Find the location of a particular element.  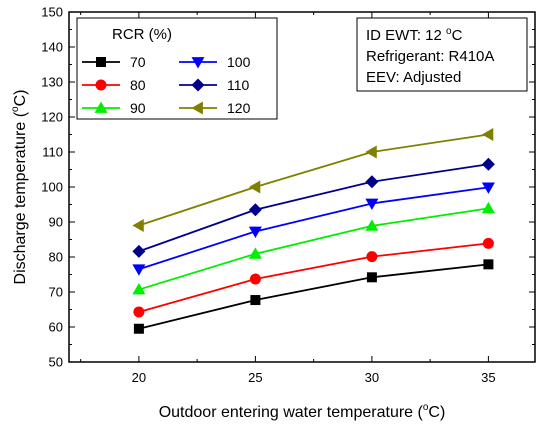

y-tick-label: 90 is located at coordinates (56, 222).